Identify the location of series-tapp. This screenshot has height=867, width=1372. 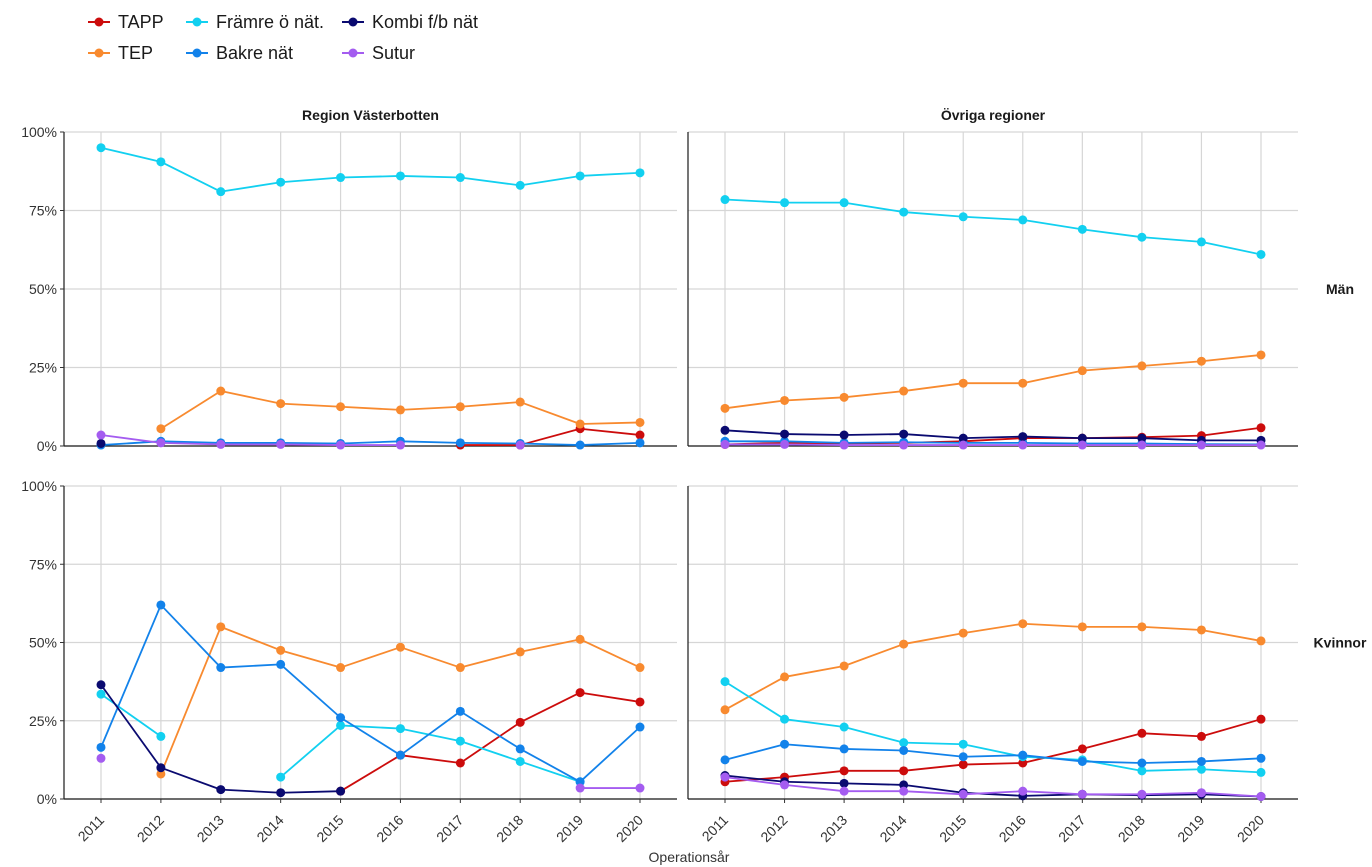
(490, 742).